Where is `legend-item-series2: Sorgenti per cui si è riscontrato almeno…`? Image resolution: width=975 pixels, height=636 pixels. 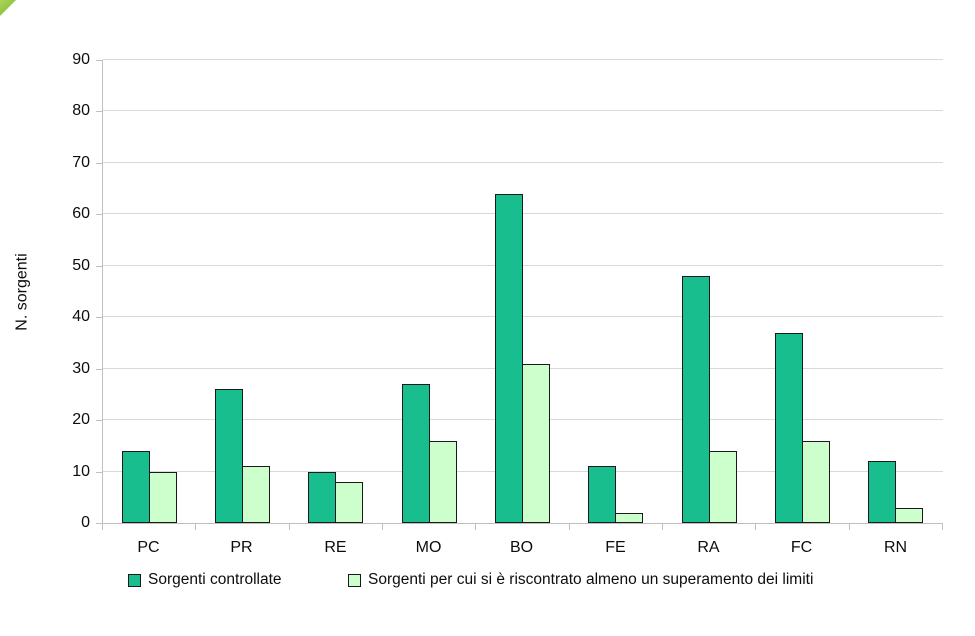 legend-item-series2: Sorgenti per cui si è riscontrato almeno… is located at coordinates (580, 580).